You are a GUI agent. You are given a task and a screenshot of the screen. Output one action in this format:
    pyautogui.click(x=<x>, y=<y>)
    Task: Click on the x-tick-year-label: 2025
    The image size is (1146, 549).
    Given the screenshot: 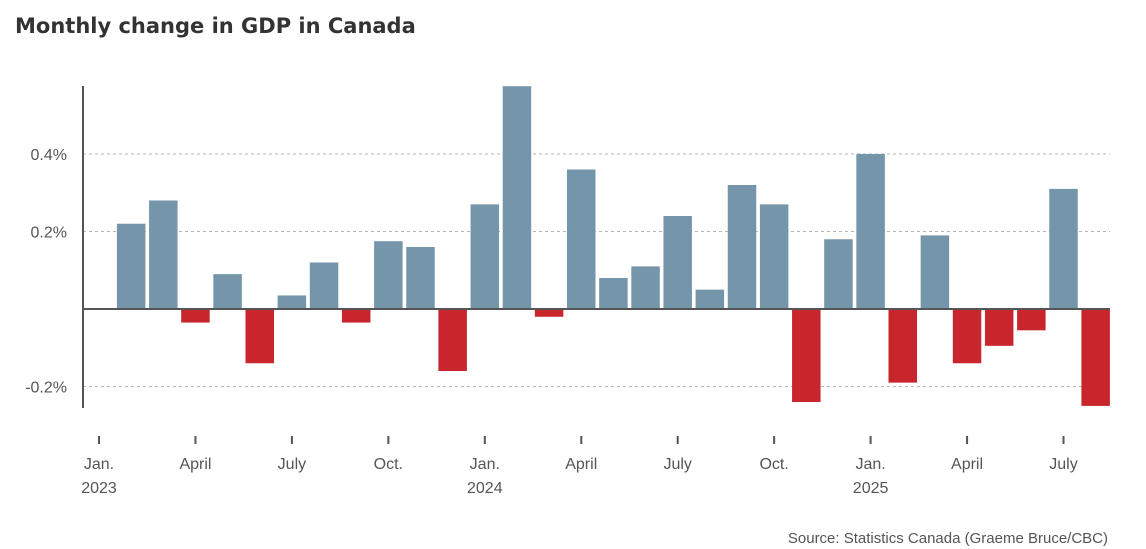 What is the action you would take?
    pyautogui.click(x=871, y=488)
    